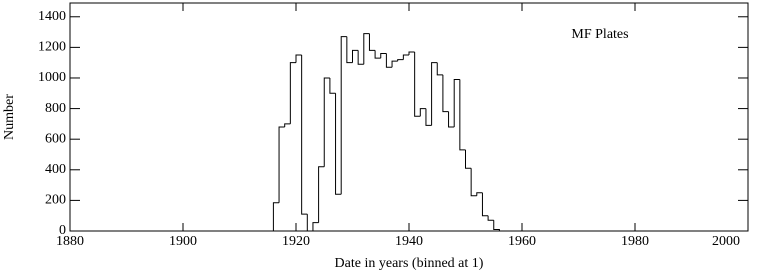  Describe the element at coordinates (62, 230) in the screenshot. I see `y-tick-label: 0` at that location.